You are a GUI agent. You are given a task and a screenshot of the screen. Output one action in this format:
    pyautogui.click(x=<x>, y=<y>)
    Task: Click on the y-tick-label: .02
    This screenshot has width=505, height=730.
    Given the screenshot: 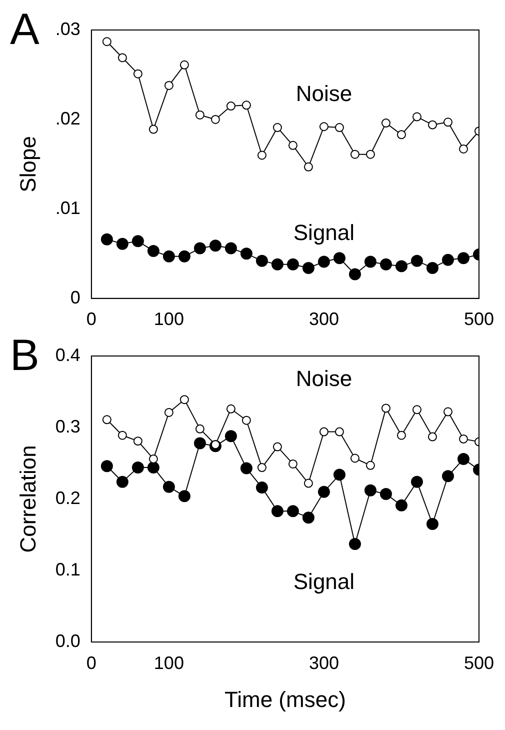 What is the action you would take?
    pyautogui.click(x=67, y=118)
    